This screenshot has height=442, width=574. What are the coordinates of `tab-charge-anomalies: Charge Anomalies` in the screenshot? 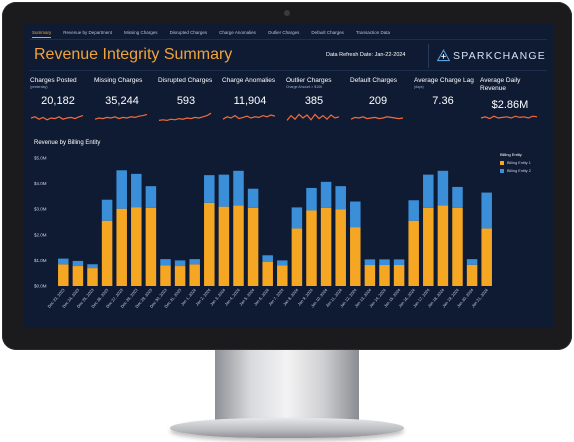 It's located at (237, 32).